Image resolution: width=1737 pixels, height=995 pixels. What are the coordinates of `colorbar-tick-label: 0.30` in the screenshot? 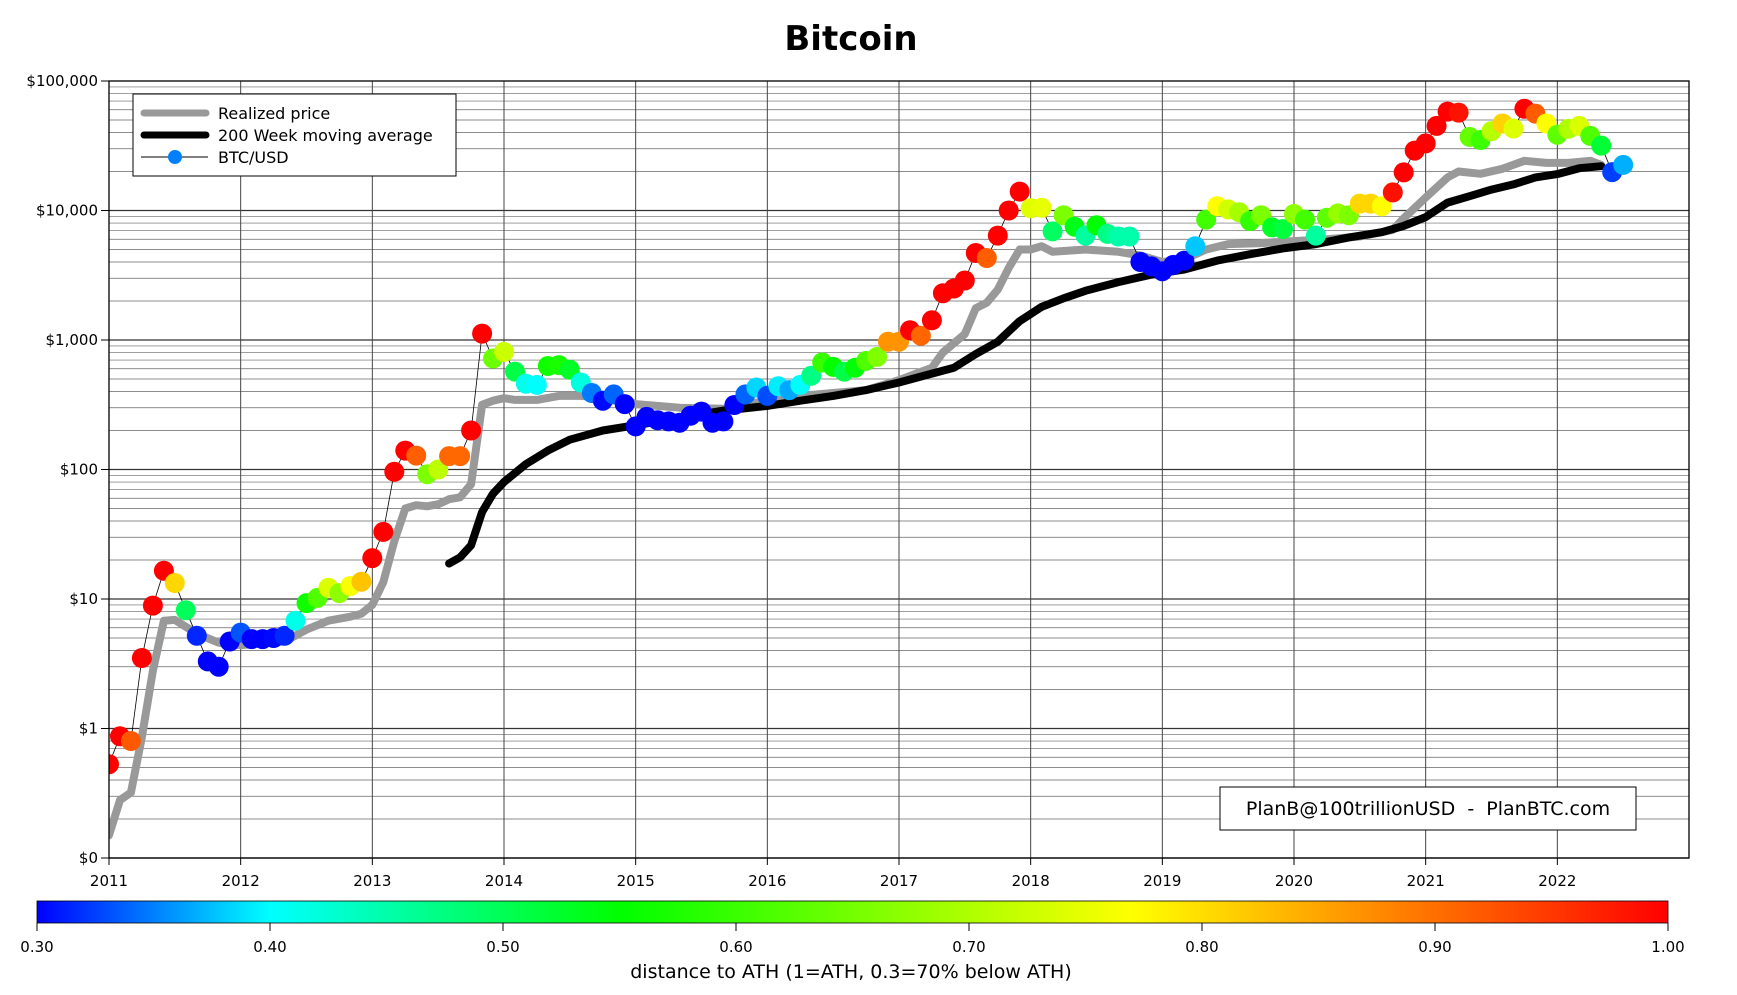 It's located at (36, 947).